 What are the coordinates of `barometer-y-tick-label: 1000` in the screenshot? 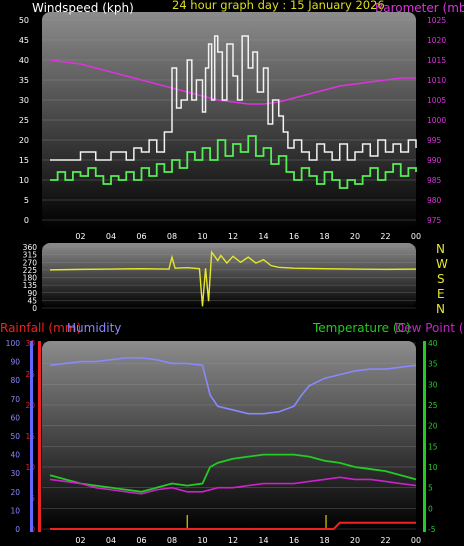 It's located at (436, 120).